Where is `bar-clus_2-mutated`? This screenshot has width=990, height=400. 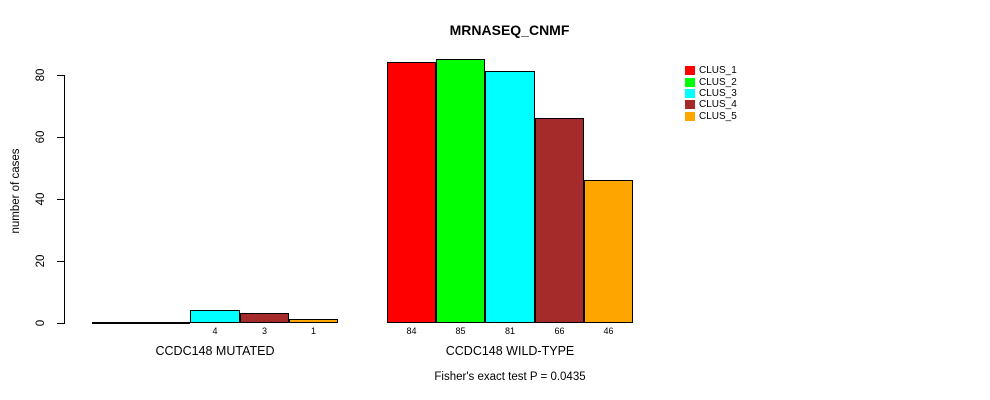 bar-clus_2-mutated is located at coordinates (165, 323).